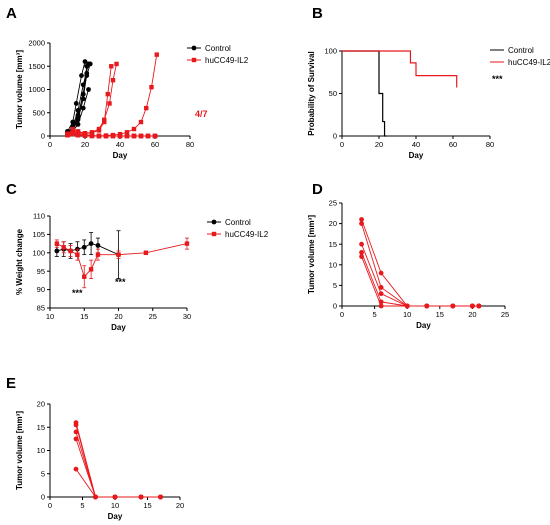 The width and height of the screenshot is (550, 525). What do you see at coordinates (36, 89) in the screenshot?
I see `y-tick-label: 1000` at bounding box center [36, 89].